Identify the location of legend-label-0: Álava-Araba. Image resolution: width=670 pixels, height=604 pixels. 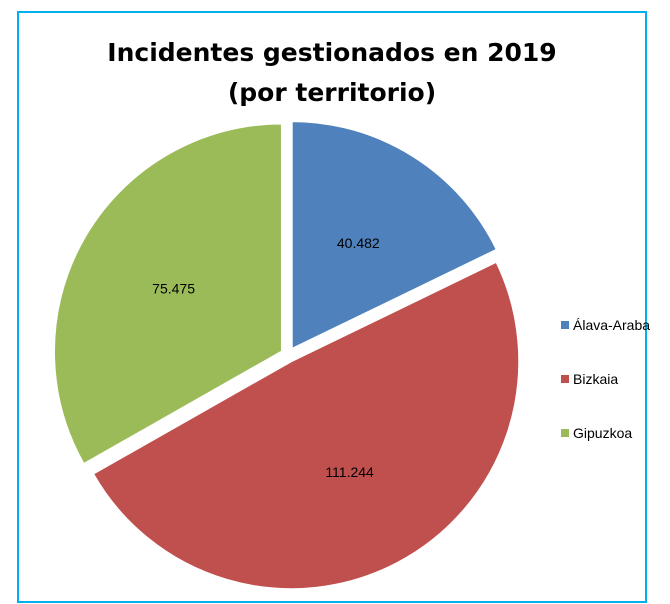
(612, 325).